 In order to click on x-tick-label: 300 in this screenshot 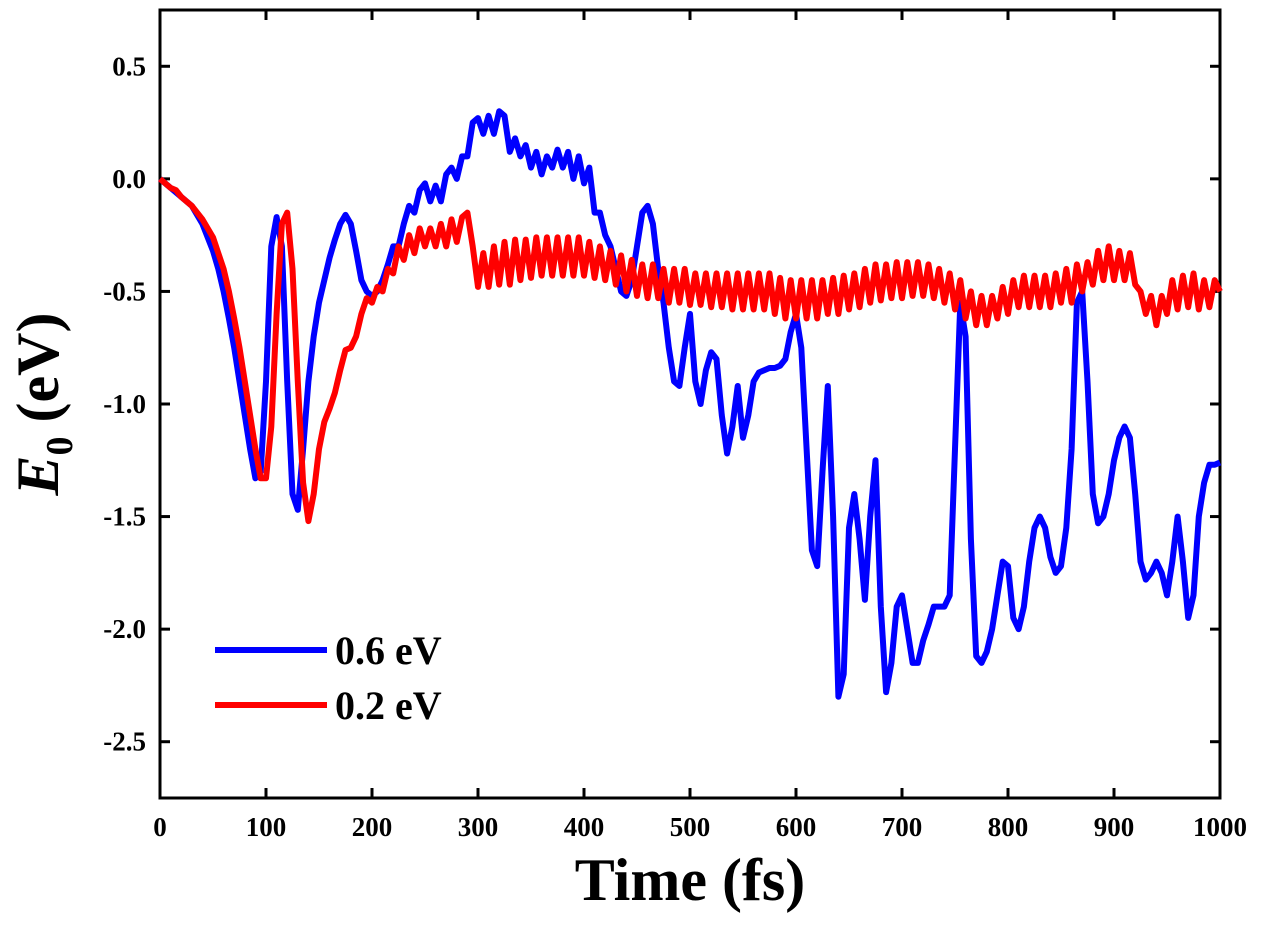, I will do `click(478, 827)`.